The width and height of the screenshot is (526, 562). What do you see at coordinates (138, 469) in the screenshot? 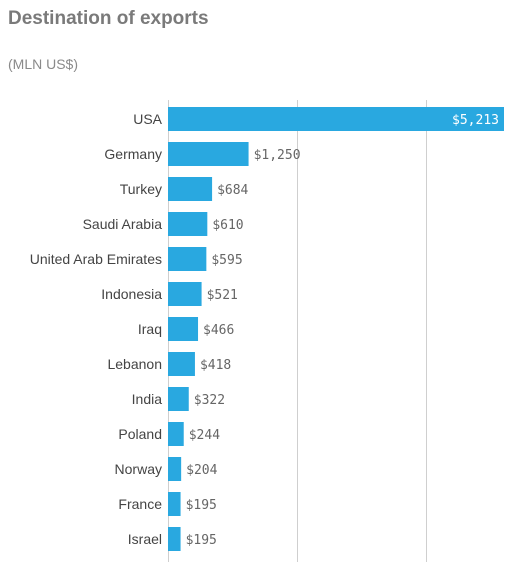
I see `category-label-norway: Norway` at bounding box center [138, 469].